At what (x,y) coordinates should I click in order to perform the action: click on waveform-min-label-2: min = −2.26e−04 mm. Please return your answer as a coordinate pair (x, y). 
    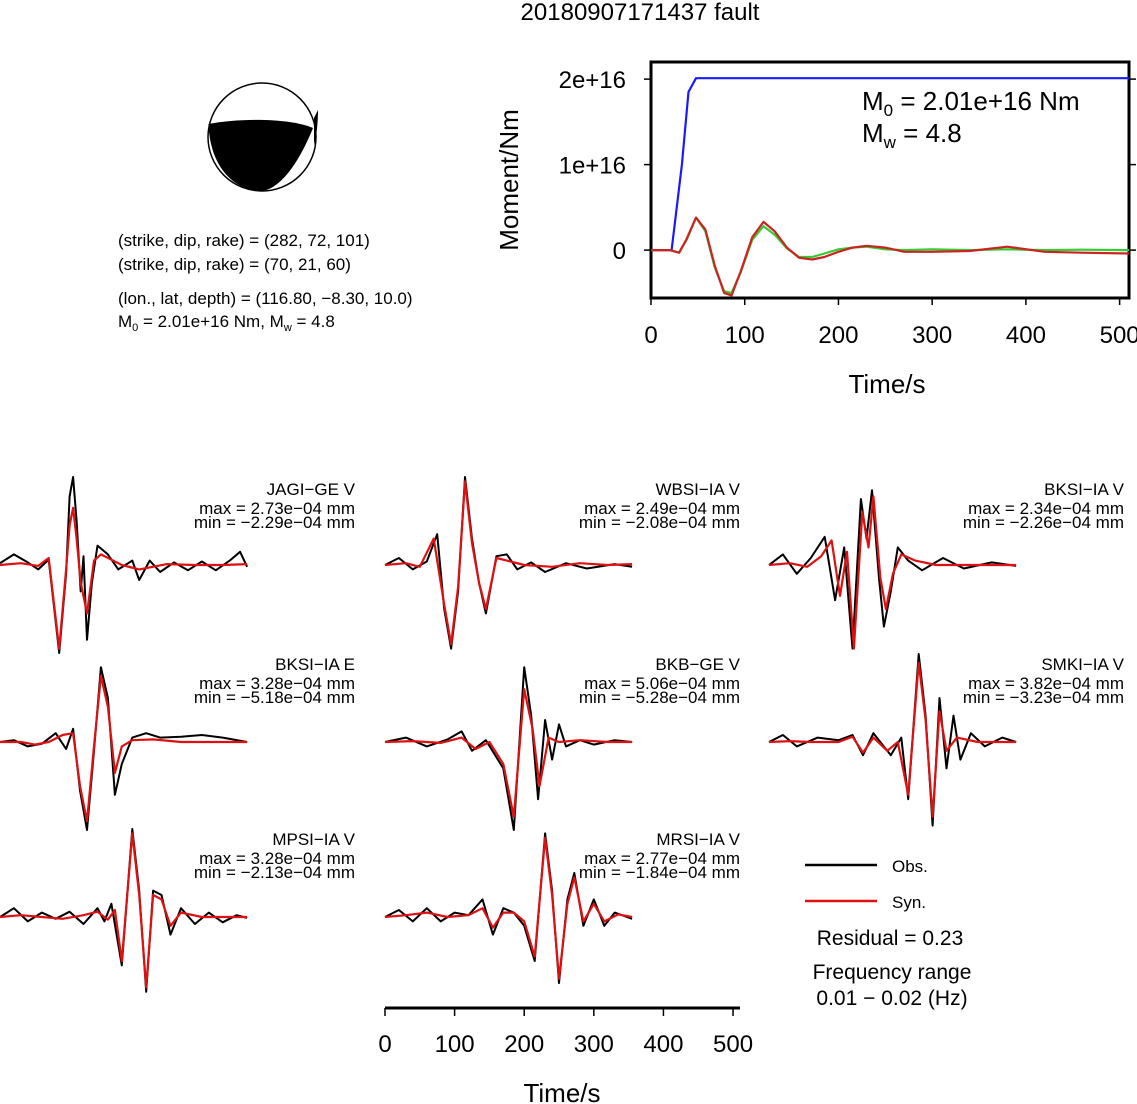
    Looking at the image, I should click on (1043, 522).